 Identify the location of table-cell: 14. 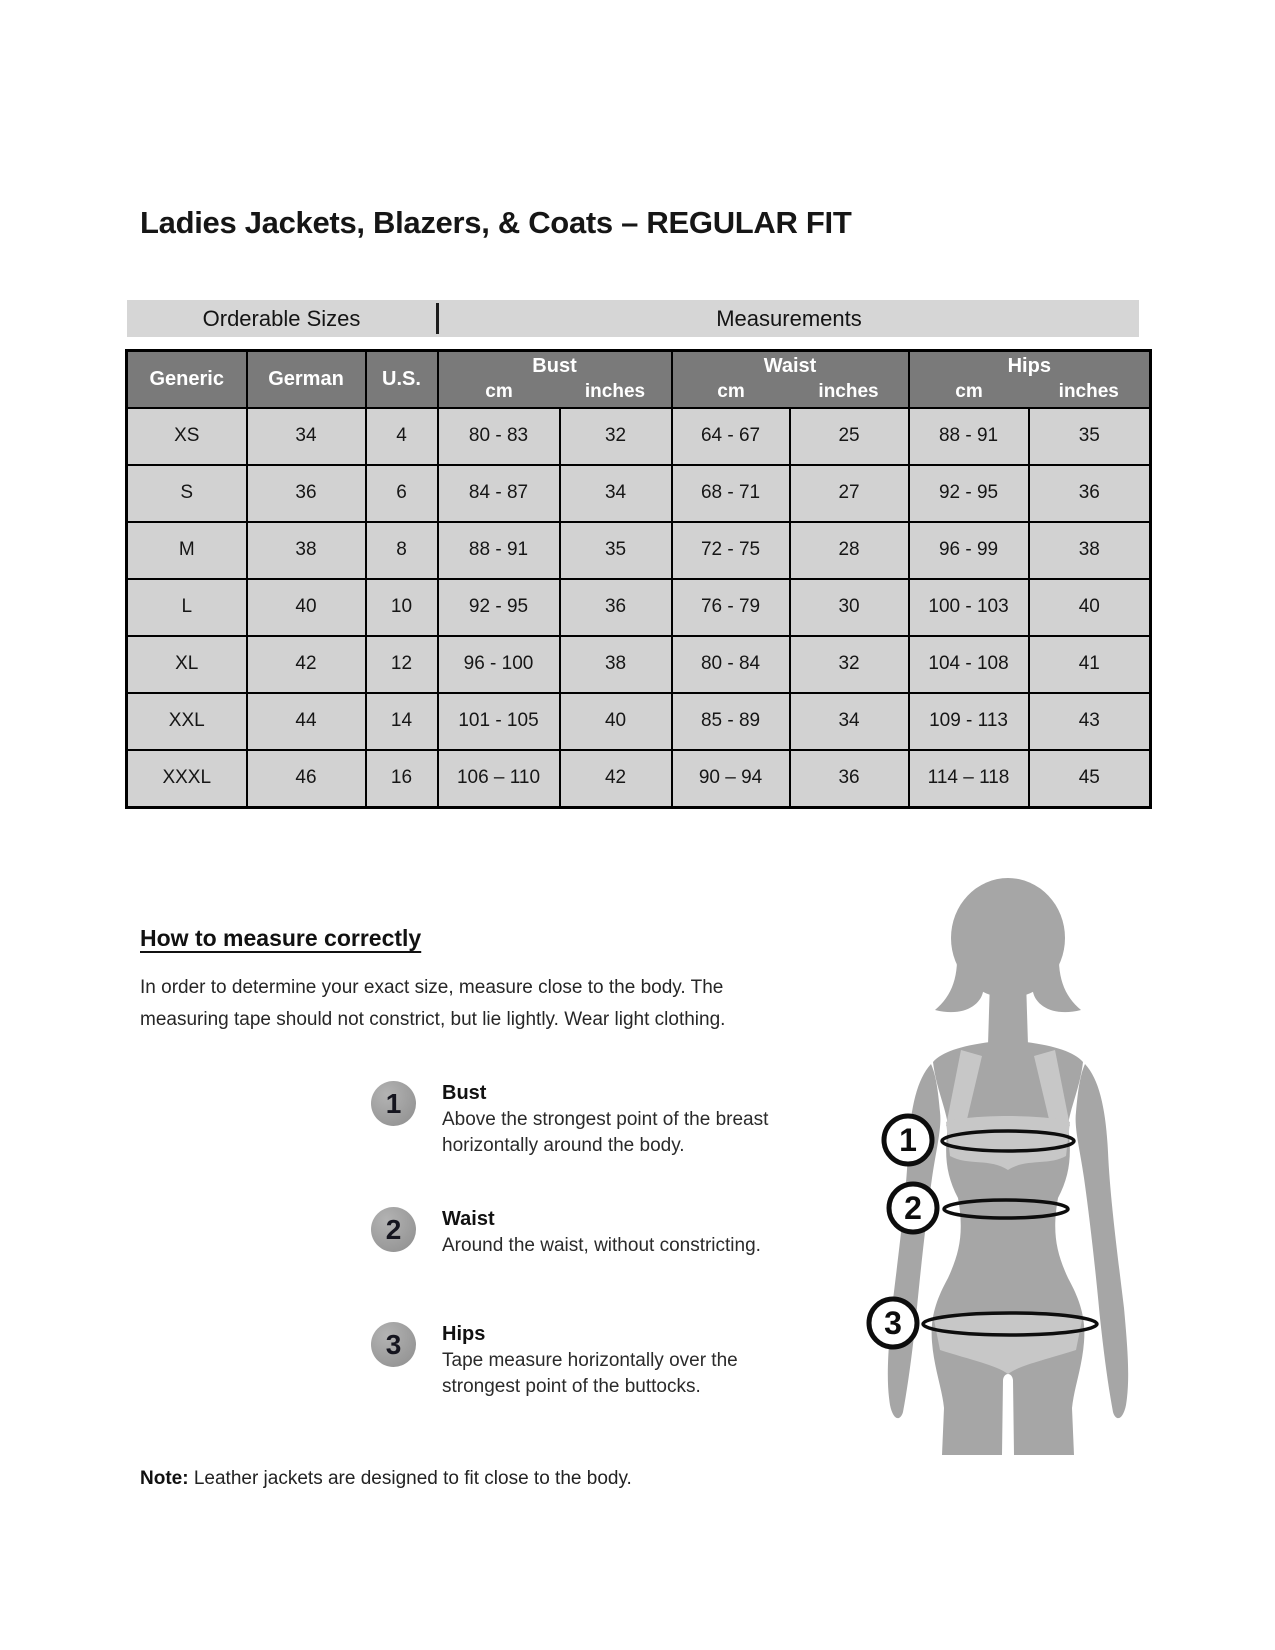
(401, 721).